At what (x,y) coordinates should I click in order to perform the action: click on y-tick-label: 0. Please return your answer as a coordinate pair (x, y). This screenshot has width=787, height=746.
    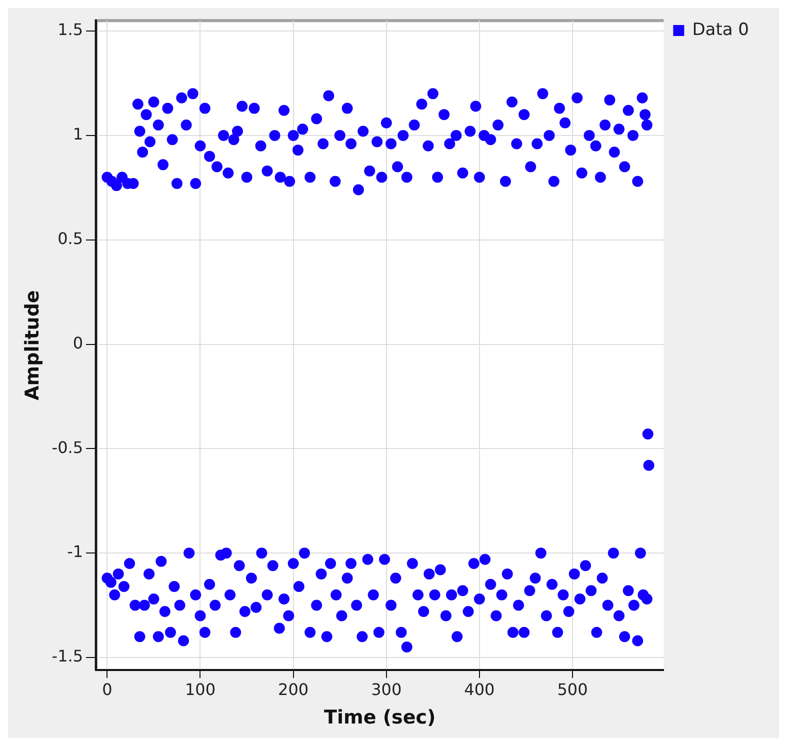
    Looking at the image, I should click on (78, 342).